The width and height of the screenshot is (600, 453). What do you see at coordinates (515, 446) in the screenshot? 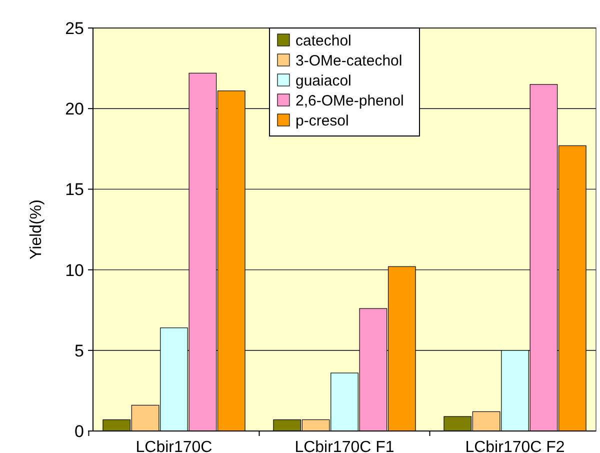
I see `x-tick-label: LCbir170C F2` at bounding box center [515, 446].